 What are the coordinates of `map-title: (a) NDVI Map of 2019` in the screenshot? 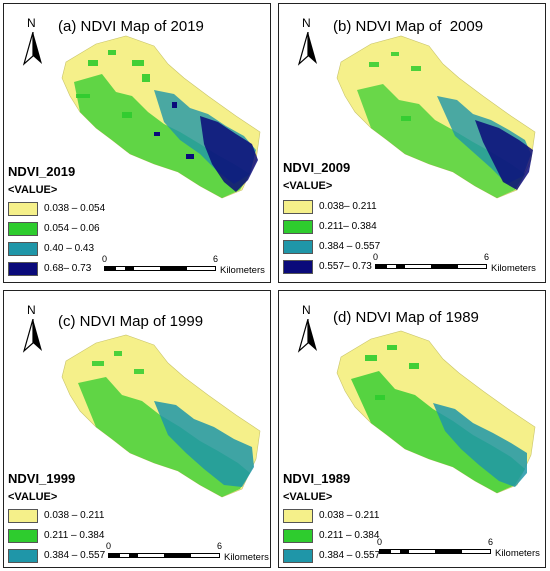 It's located at (131, 26).